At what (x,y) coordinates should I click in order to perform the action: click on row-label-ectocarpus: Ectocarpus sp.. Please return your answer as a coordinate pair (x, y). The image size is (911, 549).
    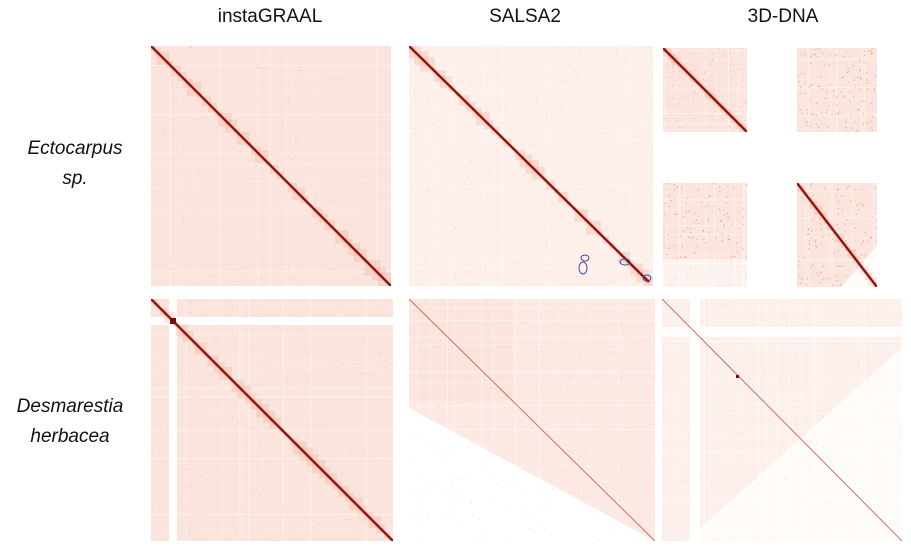
    Looking at the image, I should click on (75, 164).